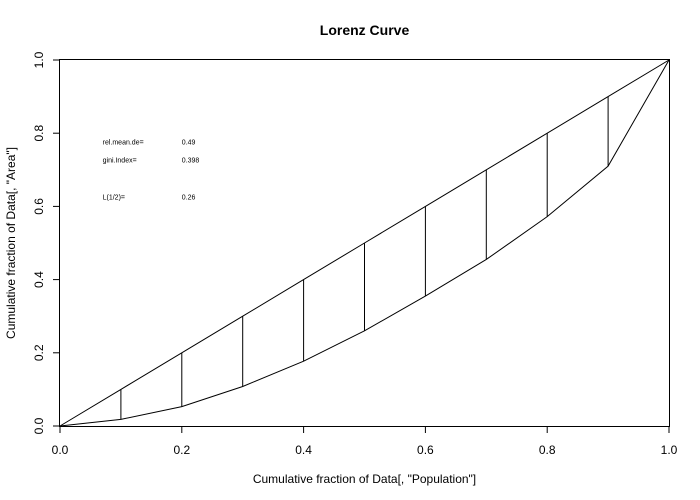  What do you see at coordinates (39, 133) in the screenshot?
I see `y-tick-label: 0.8` at bounding box center [39, 133].